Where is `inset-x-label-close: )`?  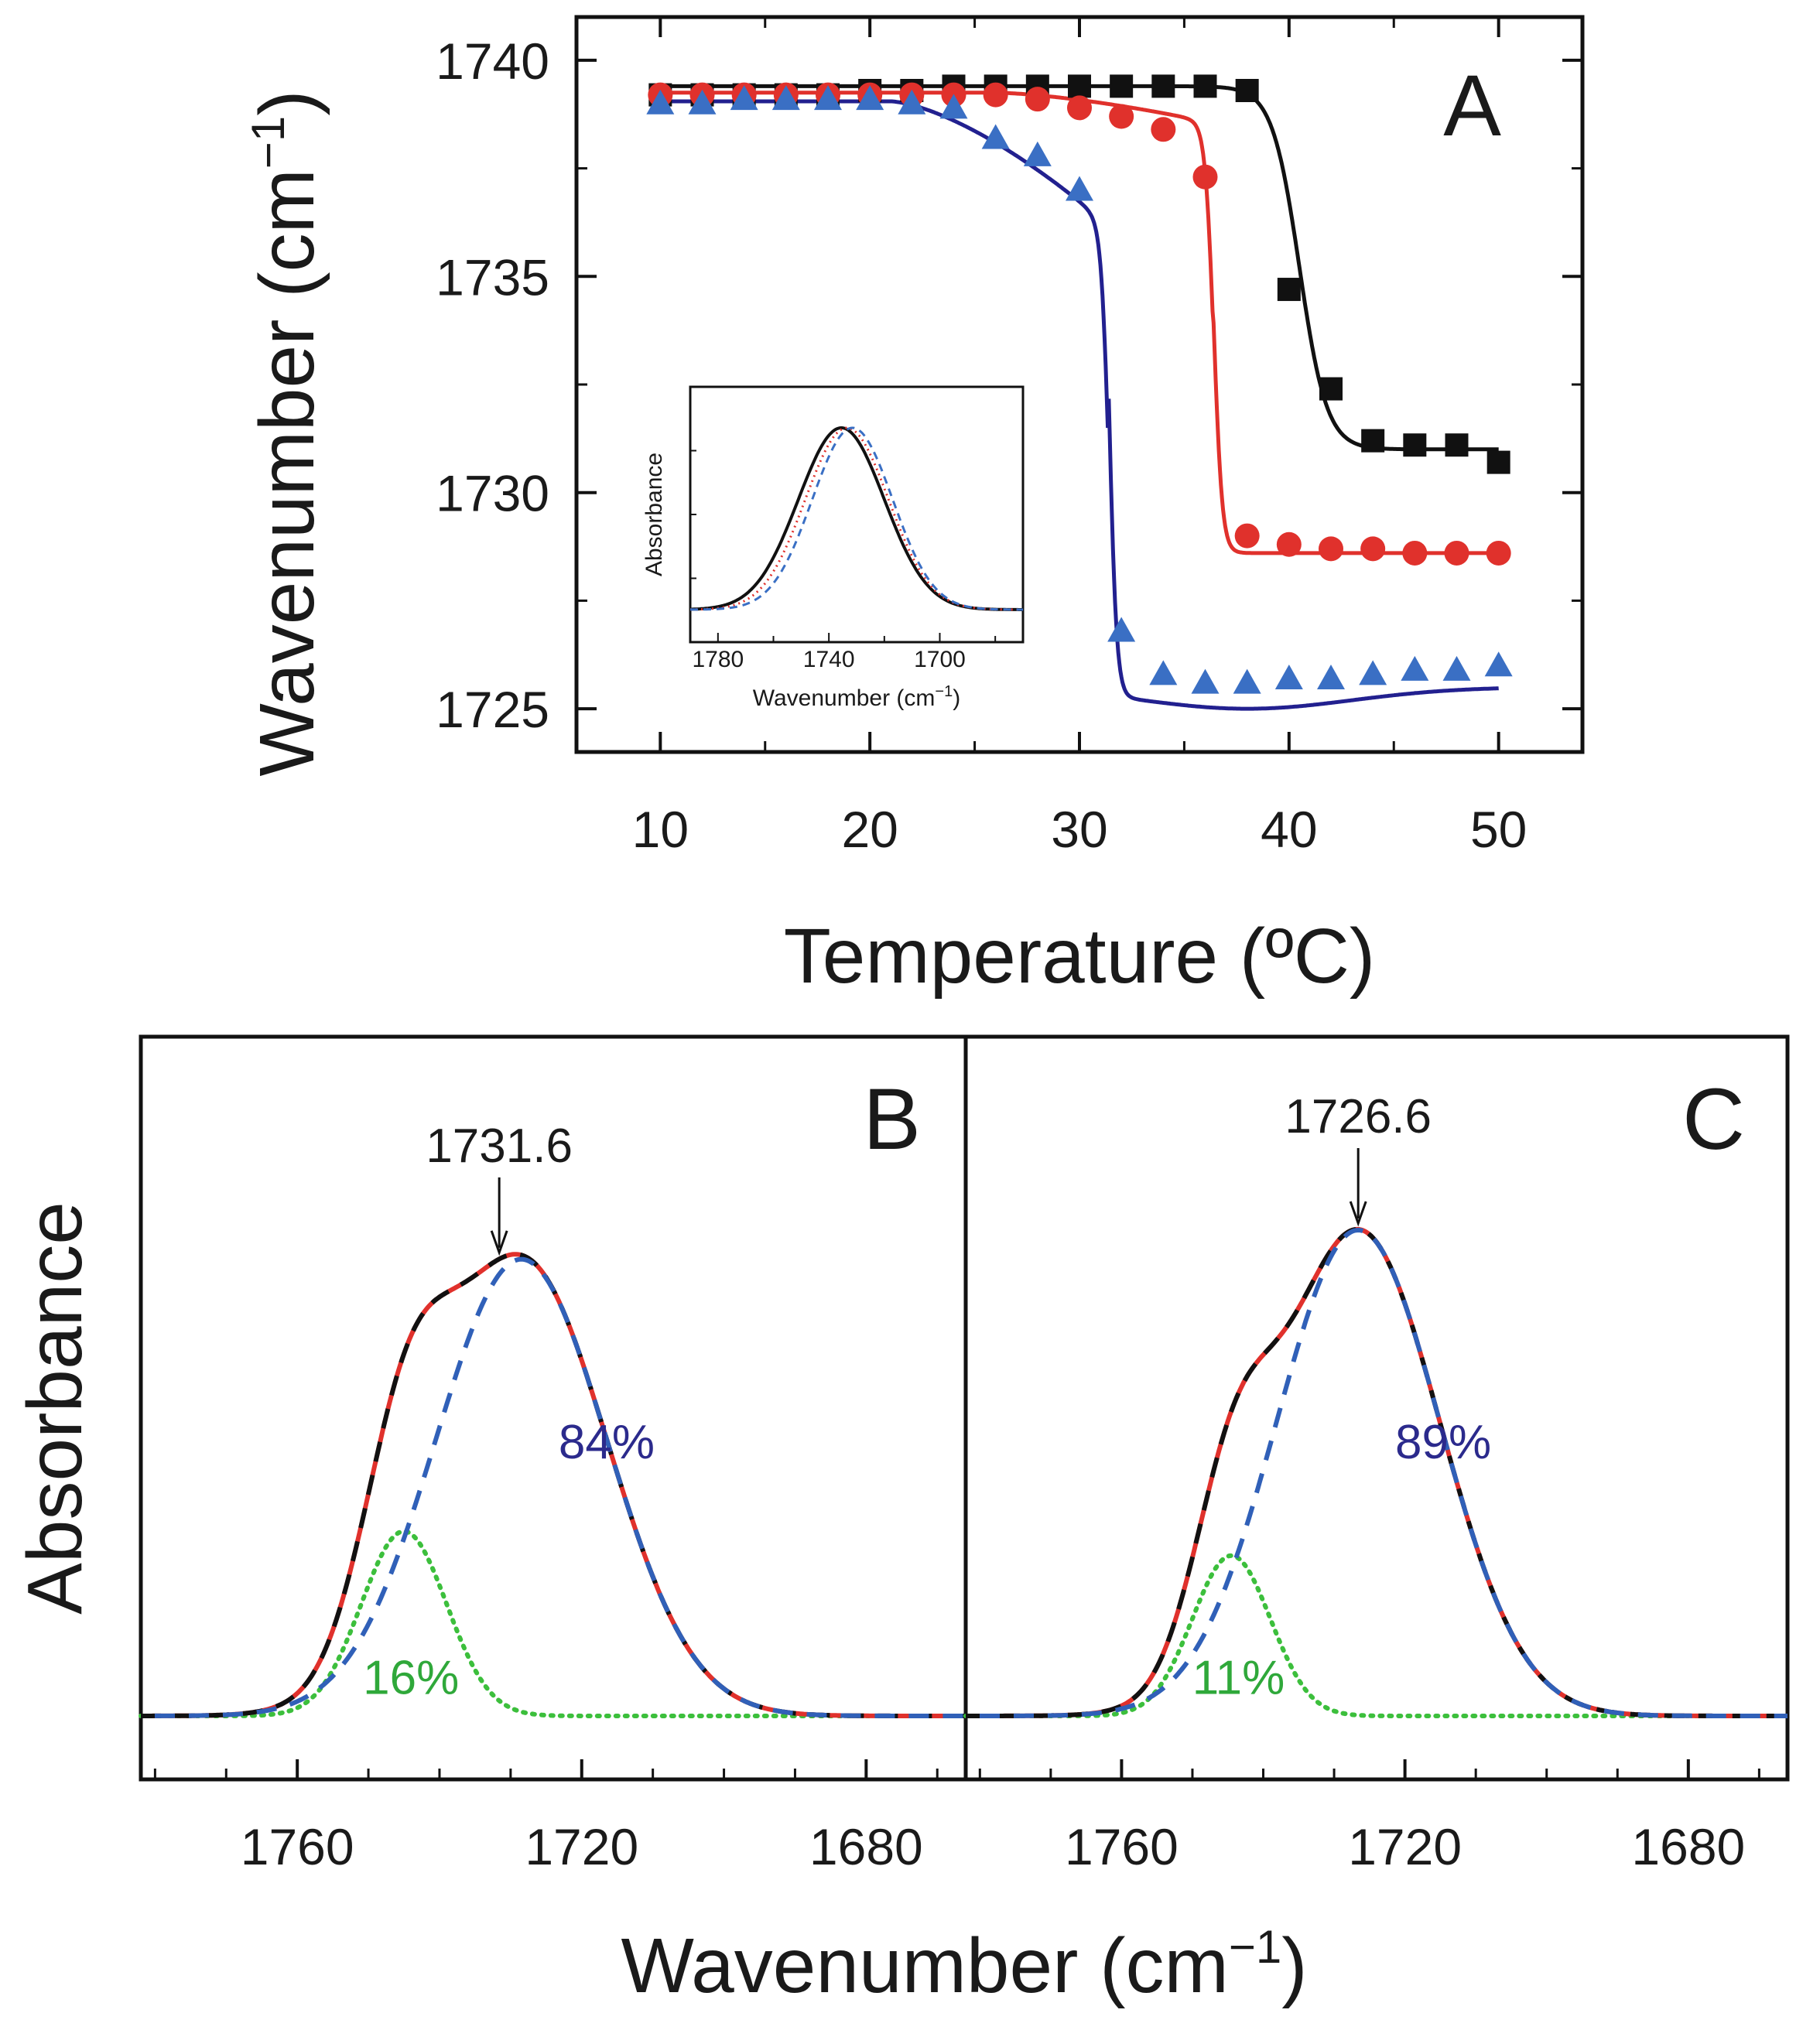 inset-x-label-close: ) is located at coordinates (956, 698).